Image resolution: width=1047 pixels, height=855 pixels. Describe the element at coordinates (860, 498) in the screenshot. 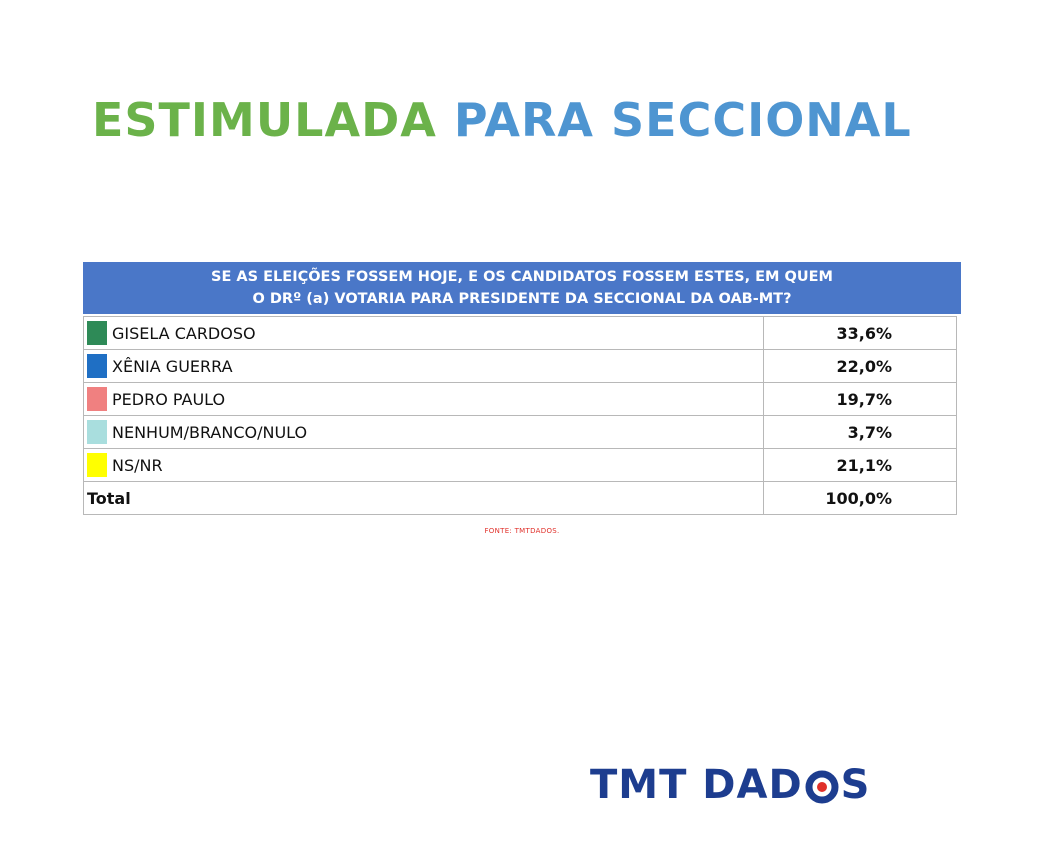

I see `total-value: 100,0%` at that location.